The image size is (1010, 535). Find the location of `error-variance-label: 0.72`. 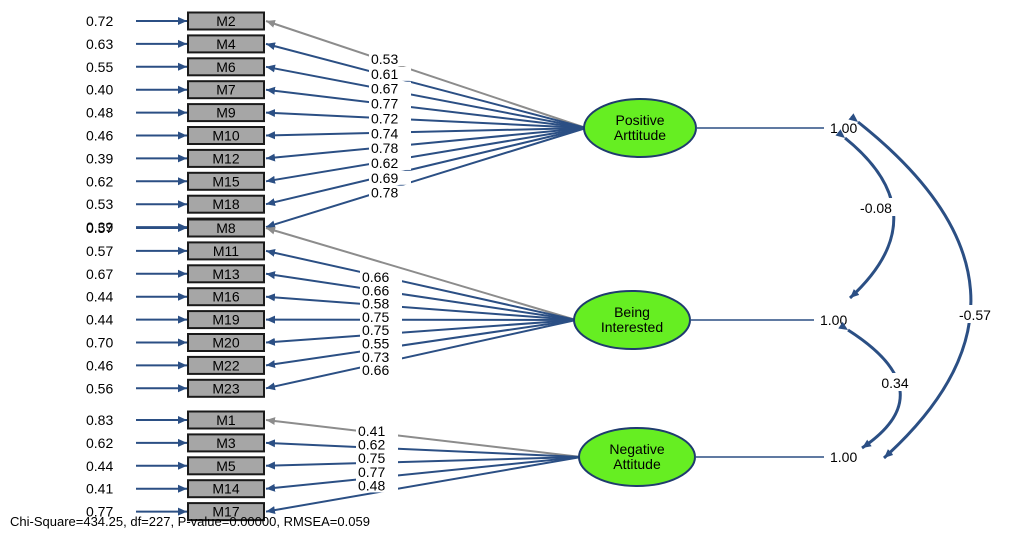

error-variance-label: 0.72 is located at coordinates (99, 21).